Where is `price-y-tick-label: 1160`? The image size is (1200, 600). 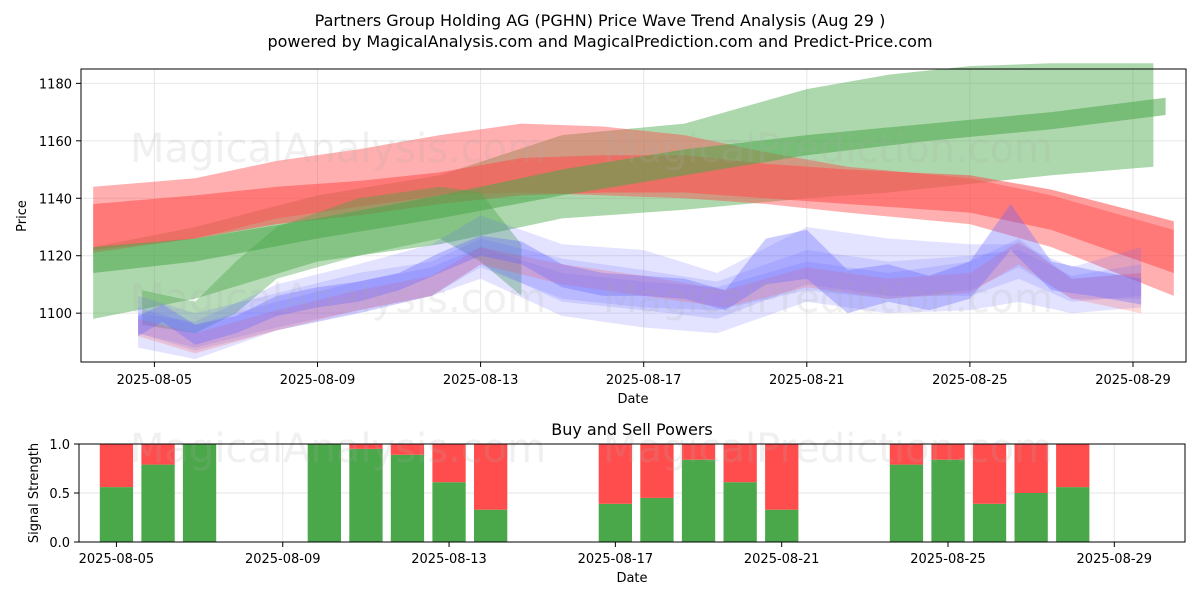
price-y-tick-label: 1160 is located at coordinates (55, 142).